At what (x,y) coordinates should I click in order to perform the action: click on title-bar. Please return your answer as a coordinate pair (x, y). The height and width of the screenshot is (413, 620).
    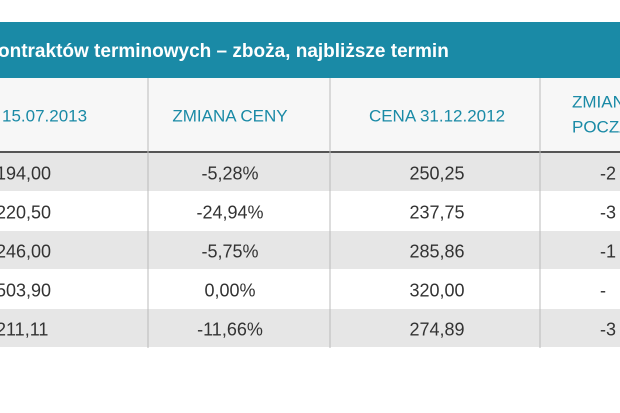
    Looking at the image, I should click on (310, 50).